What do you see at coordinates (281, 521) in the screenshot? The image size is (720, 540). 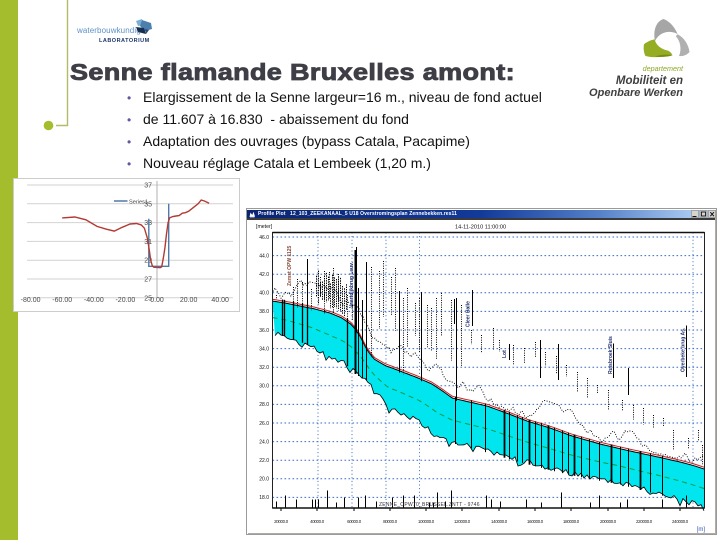 I see `svg-text: 20000.0` at bounding box center [281, 521].